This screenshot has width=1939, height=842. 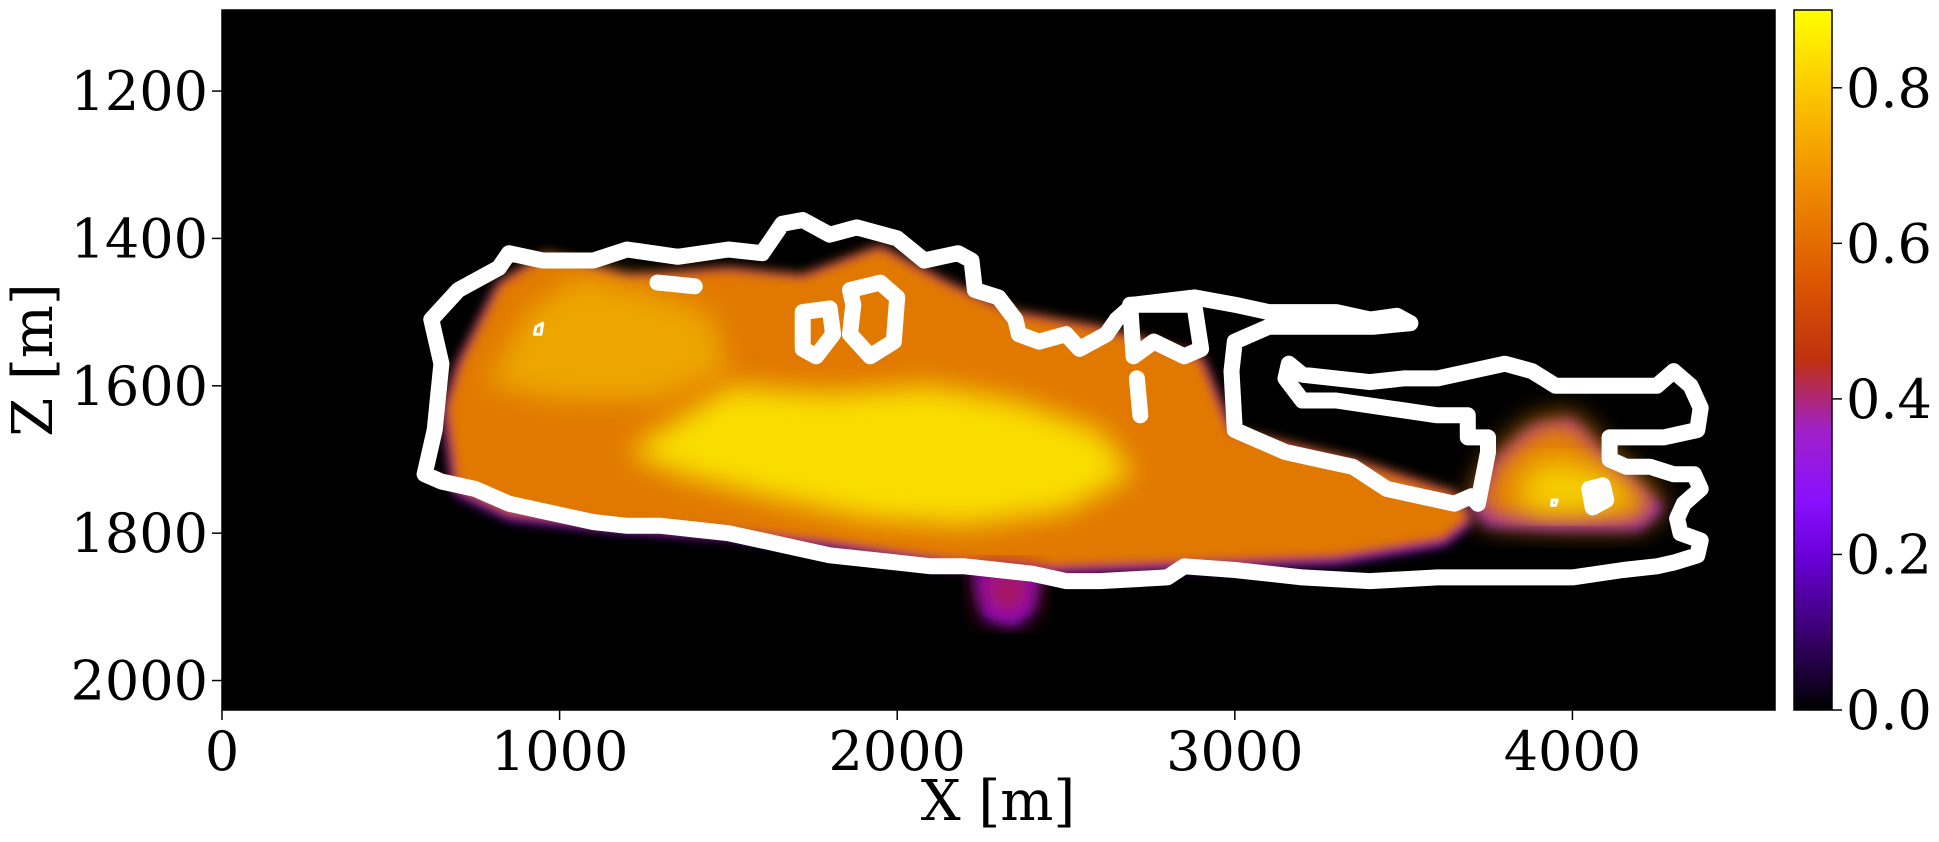 What do you see at coordinates (1889, 243) in the screenshot?
I see `colorbar-tick-label: 0.6` at bounding box center [1889, 243].